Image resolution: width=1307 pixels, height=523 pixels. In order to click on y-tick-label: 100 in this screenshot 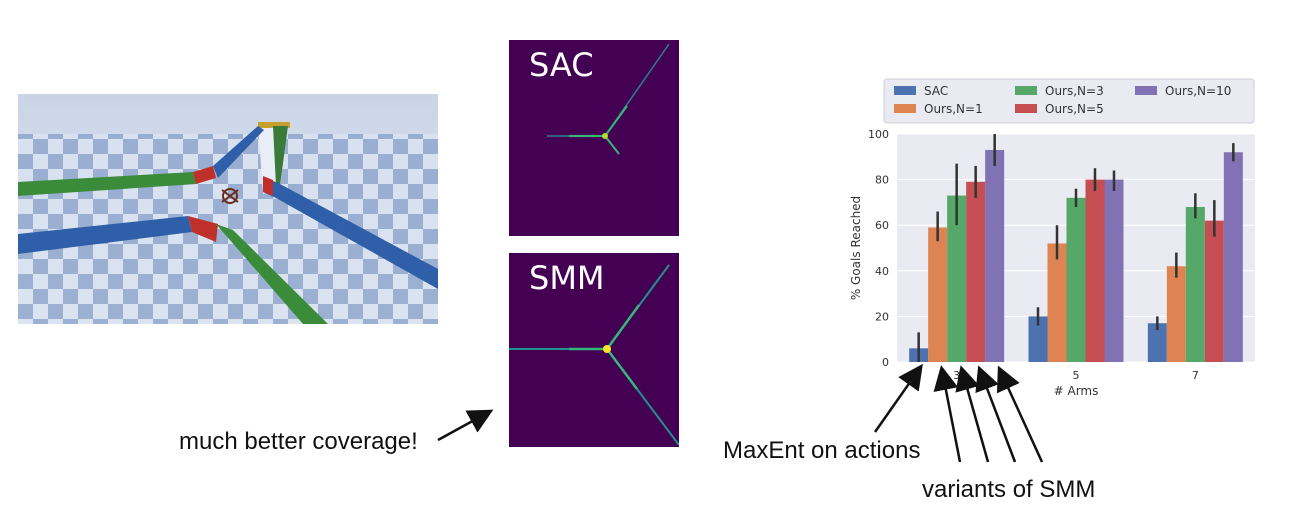, I will do `click(878, 134)`.